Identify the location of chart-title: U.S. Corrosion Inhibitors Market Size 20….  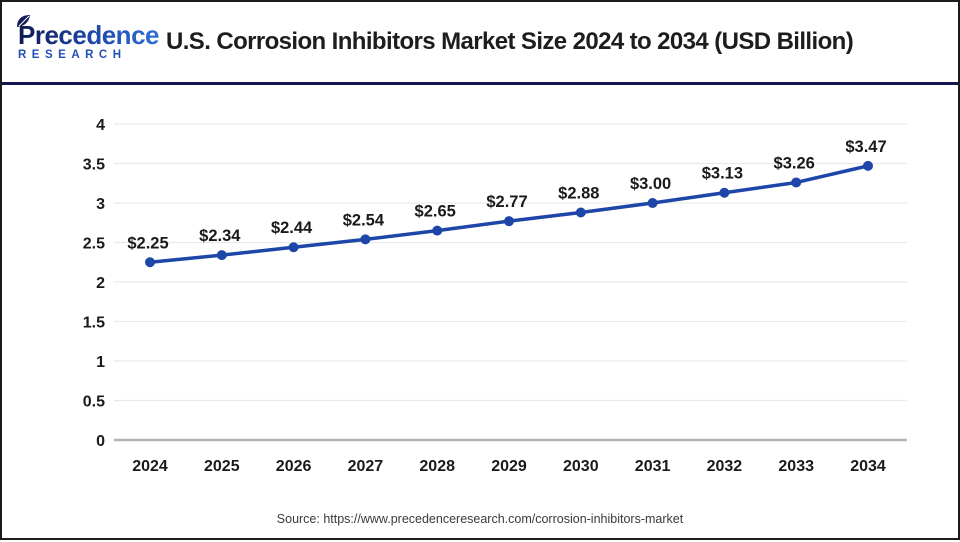
(510, 41).